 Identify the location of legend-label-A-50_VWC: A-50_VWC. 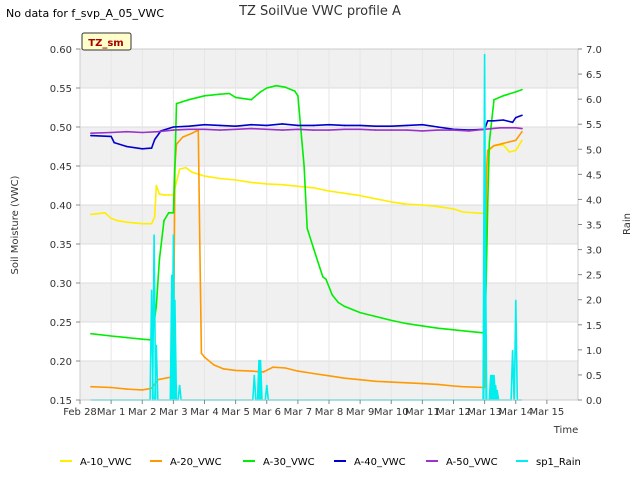
(472, 462).